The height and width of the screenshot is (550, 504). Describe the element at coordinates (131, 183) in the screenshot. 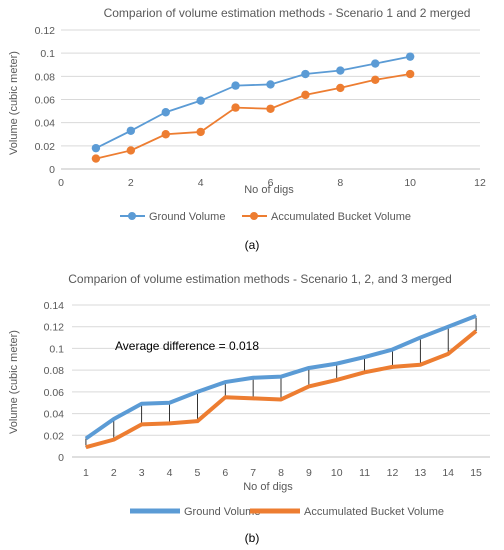

I see `chart-a-xtick-label: 2` at that location.